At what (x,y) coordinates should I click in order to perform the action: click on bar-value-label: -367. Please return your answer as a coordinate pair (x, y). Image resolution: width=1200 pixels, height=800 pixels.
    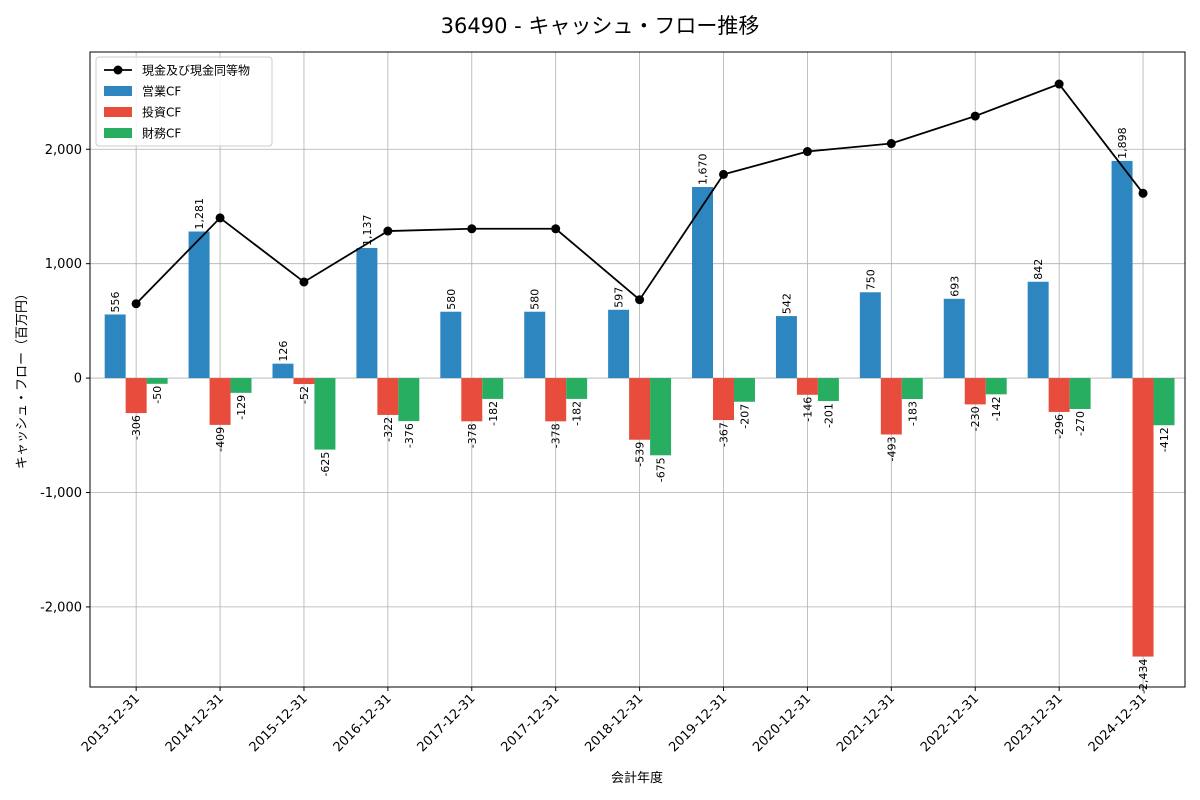
    Looking at the image, I should click on (724, 434).